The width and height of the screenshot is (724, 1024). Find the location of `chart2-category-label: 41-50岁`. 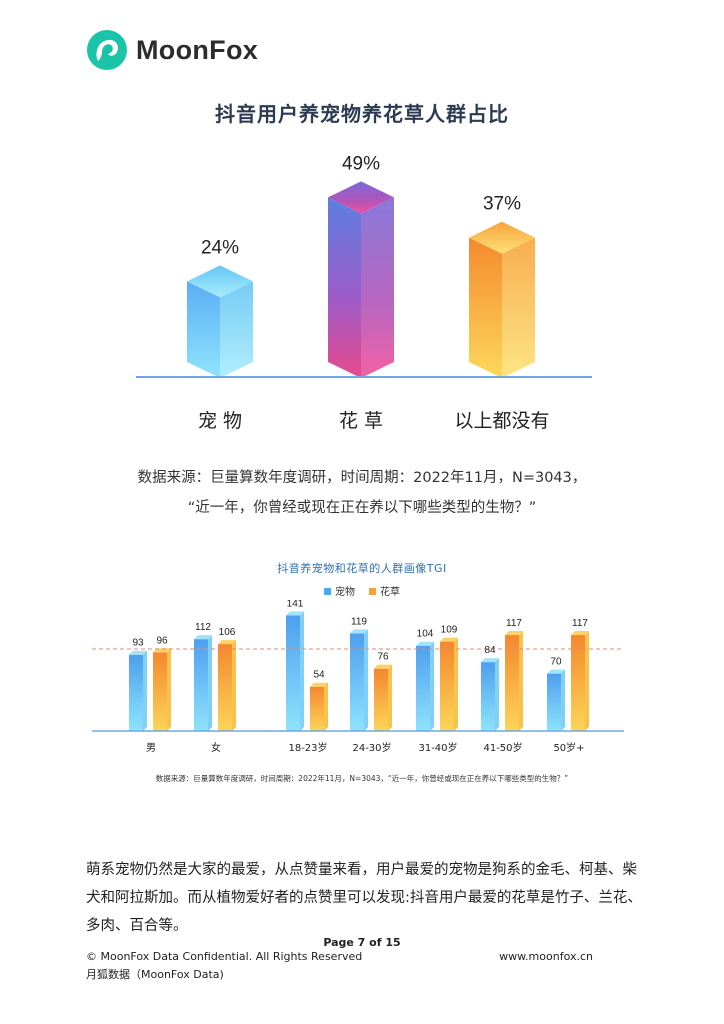

chart2-category-label: 41-50岁 is located at coordinates (502, 747).